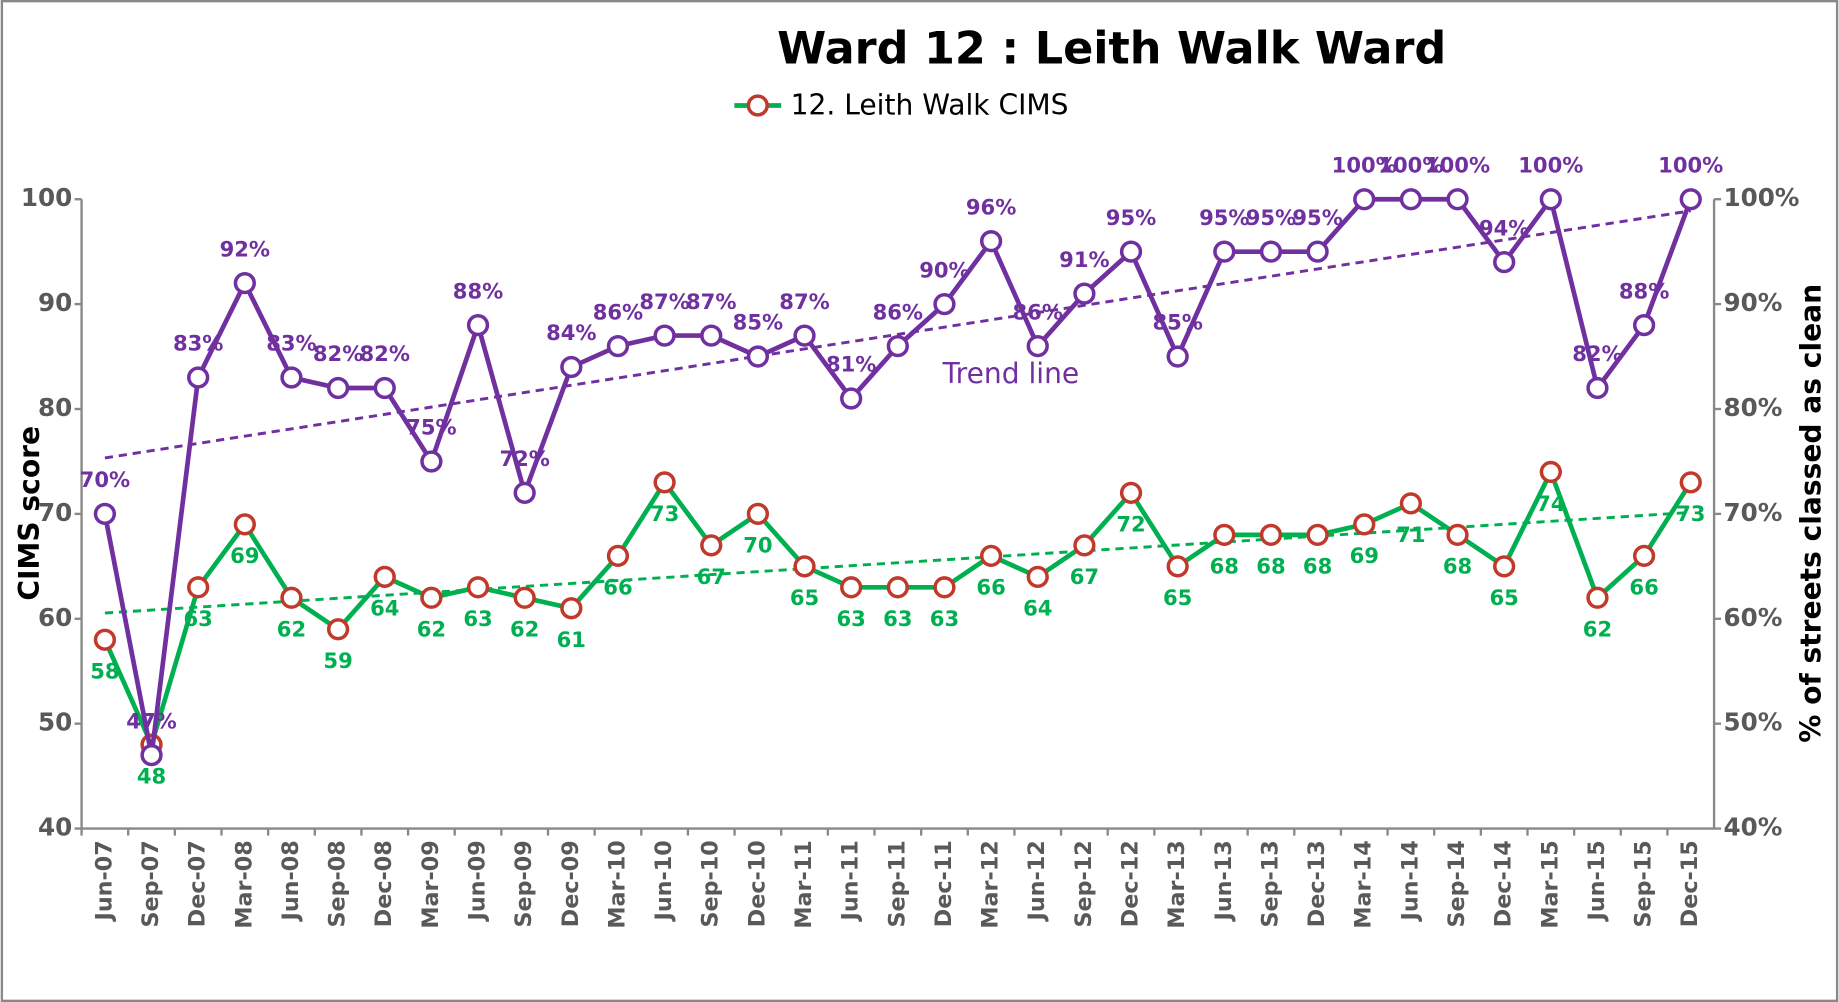 The width and height of the screenshot is (1839, 1002). I want to click on data-label: 69, so click(1364, 555).